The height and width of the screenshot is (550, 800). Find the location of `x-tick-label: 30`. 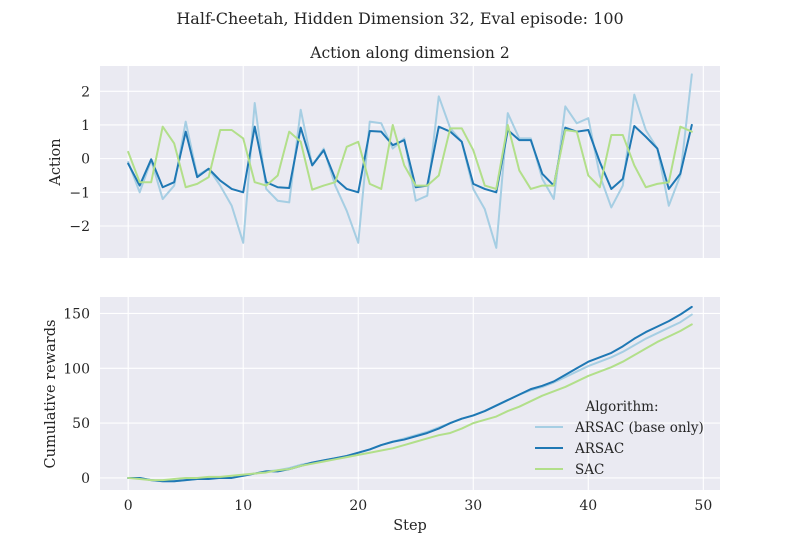

x-tick-label: 30 is located at coordinates (473, 506).